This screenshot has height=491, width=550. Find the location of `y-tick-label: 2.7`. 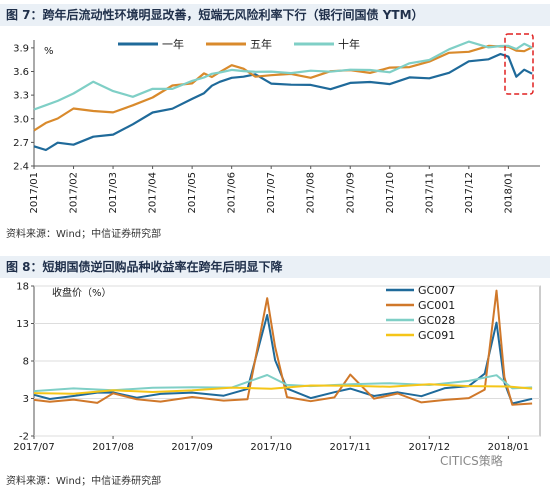

y-tick-label: 2.7 is located at coordinates (21, 143).